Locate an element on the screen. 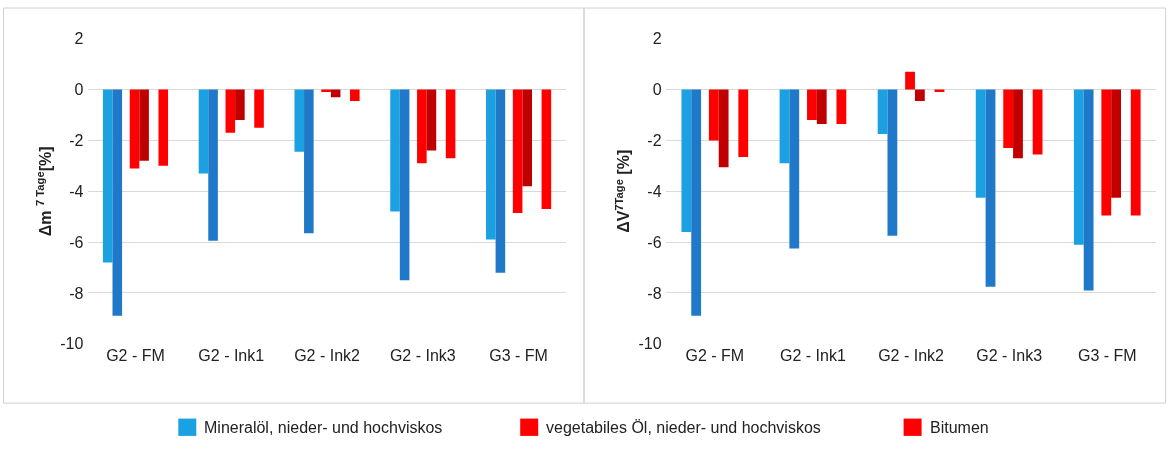 Image resolution: width=1168 pixels, height=456 pixels. legend-label: Bitumen is located at coordinates (959, 427).